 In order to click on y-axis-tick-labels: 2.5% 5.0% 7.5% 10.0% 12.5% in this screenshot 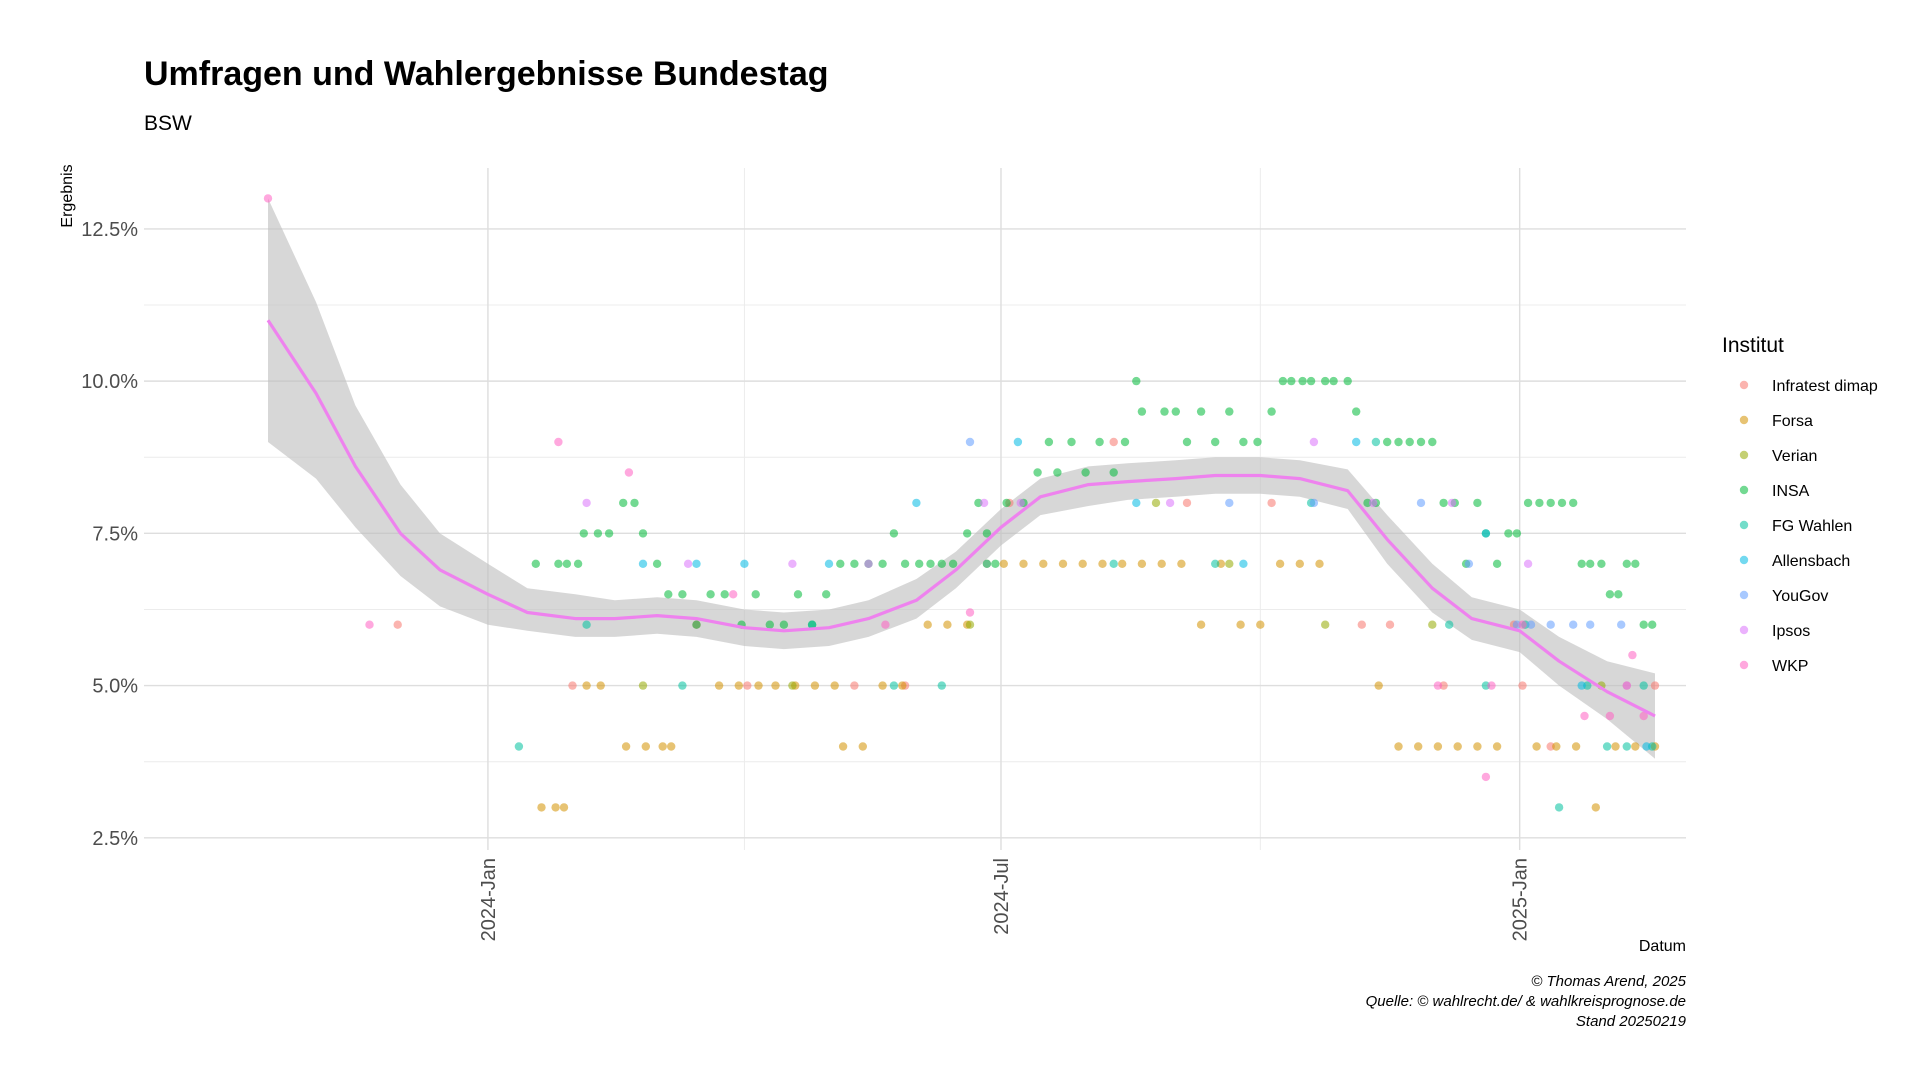, I will do `click(109, 534)`.